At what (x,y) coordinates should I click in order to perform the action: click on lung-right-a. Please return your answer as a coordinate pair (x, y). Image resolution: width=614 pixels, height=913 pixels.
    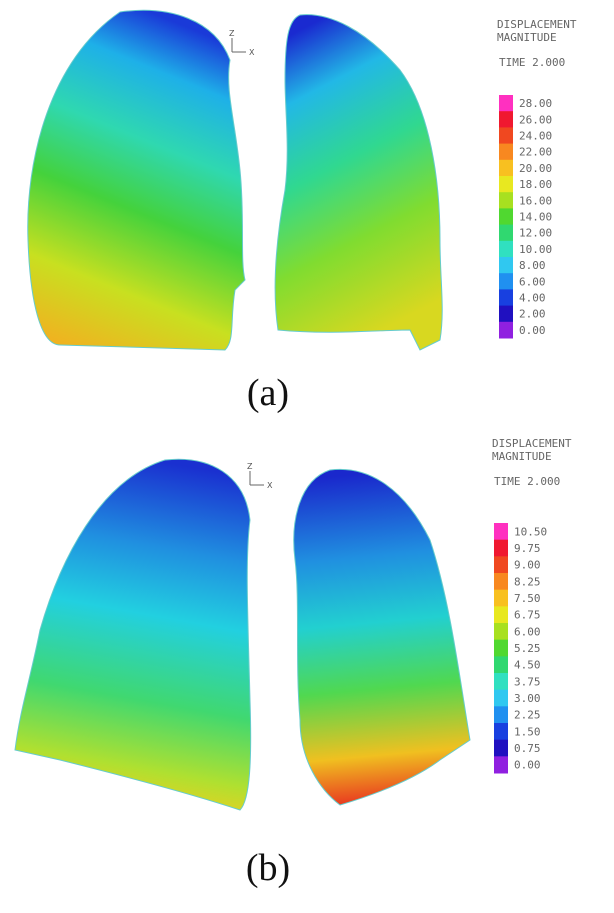
    Looking at the image, I should click on (358, 182).